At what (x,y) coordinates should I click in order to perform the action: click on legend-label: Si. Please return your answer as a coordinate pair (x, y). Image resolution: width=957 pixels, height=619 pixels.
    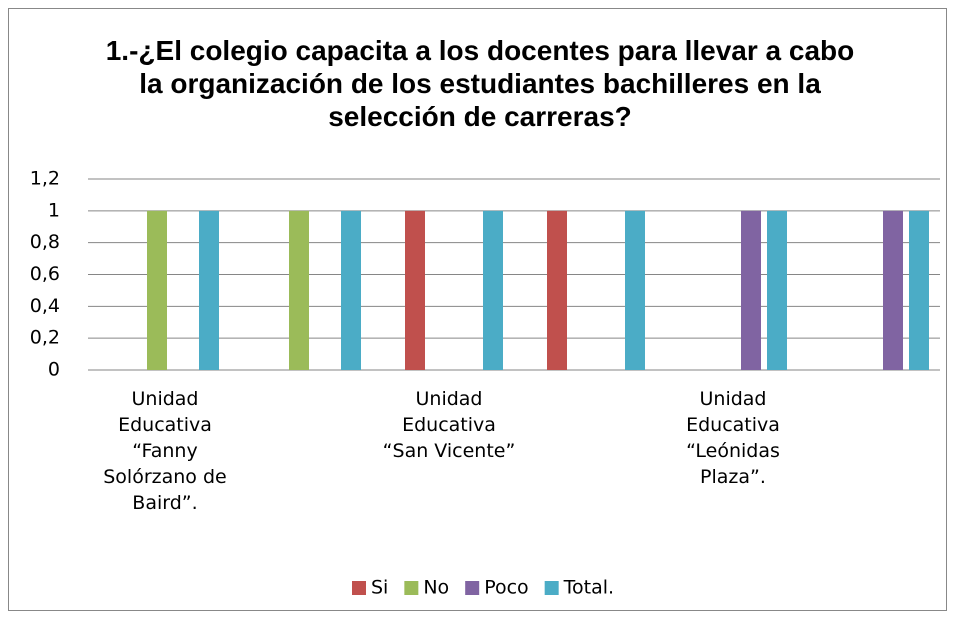
    Looking at the image, I should click on (379, 588).